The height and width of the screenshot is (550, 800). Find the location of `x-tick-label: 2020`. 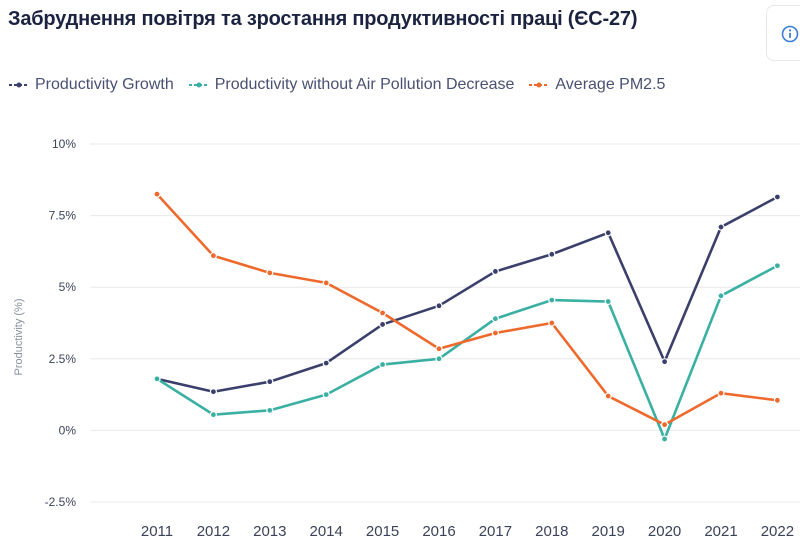

x-tick-label: 2020 is located at coordinates (664, 531).